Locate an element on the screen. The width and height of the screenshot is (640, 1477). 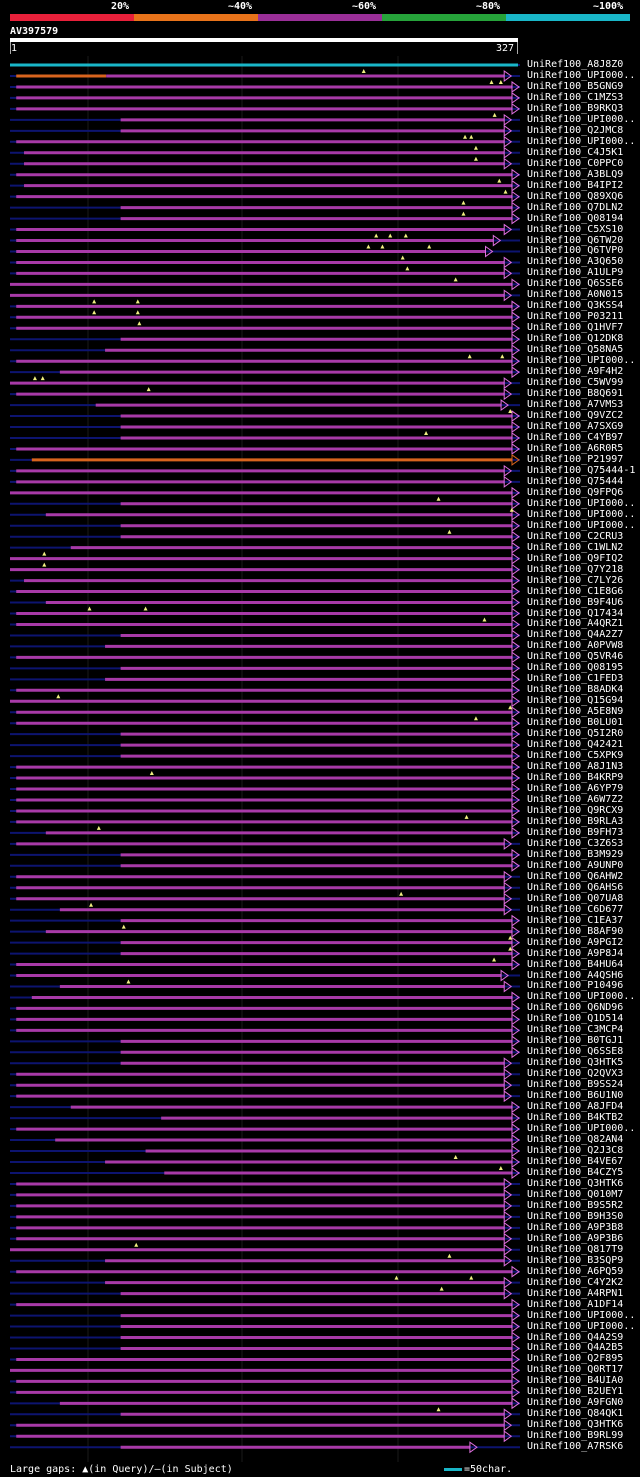
hit-label: UniRef100_Q6AHS6 is located at coordinates (575, 887).